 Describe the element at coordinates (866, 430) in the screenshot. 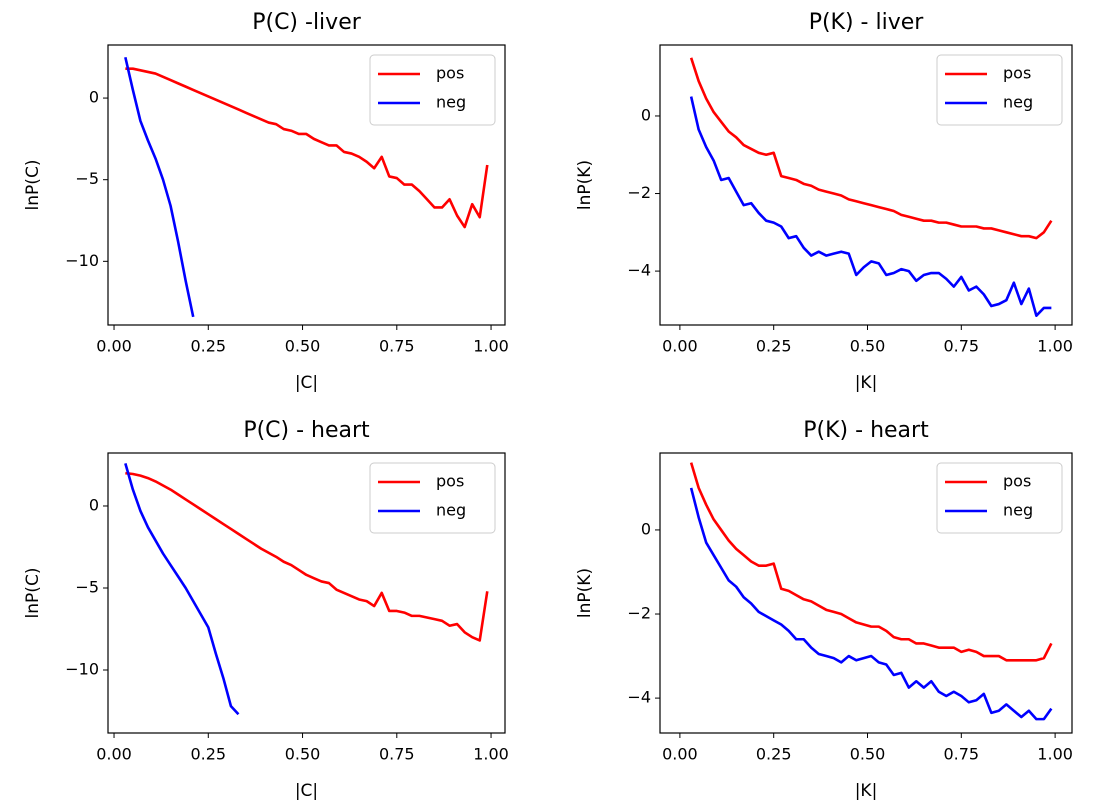

I see `chart-title: P(K) - heart` at that location.